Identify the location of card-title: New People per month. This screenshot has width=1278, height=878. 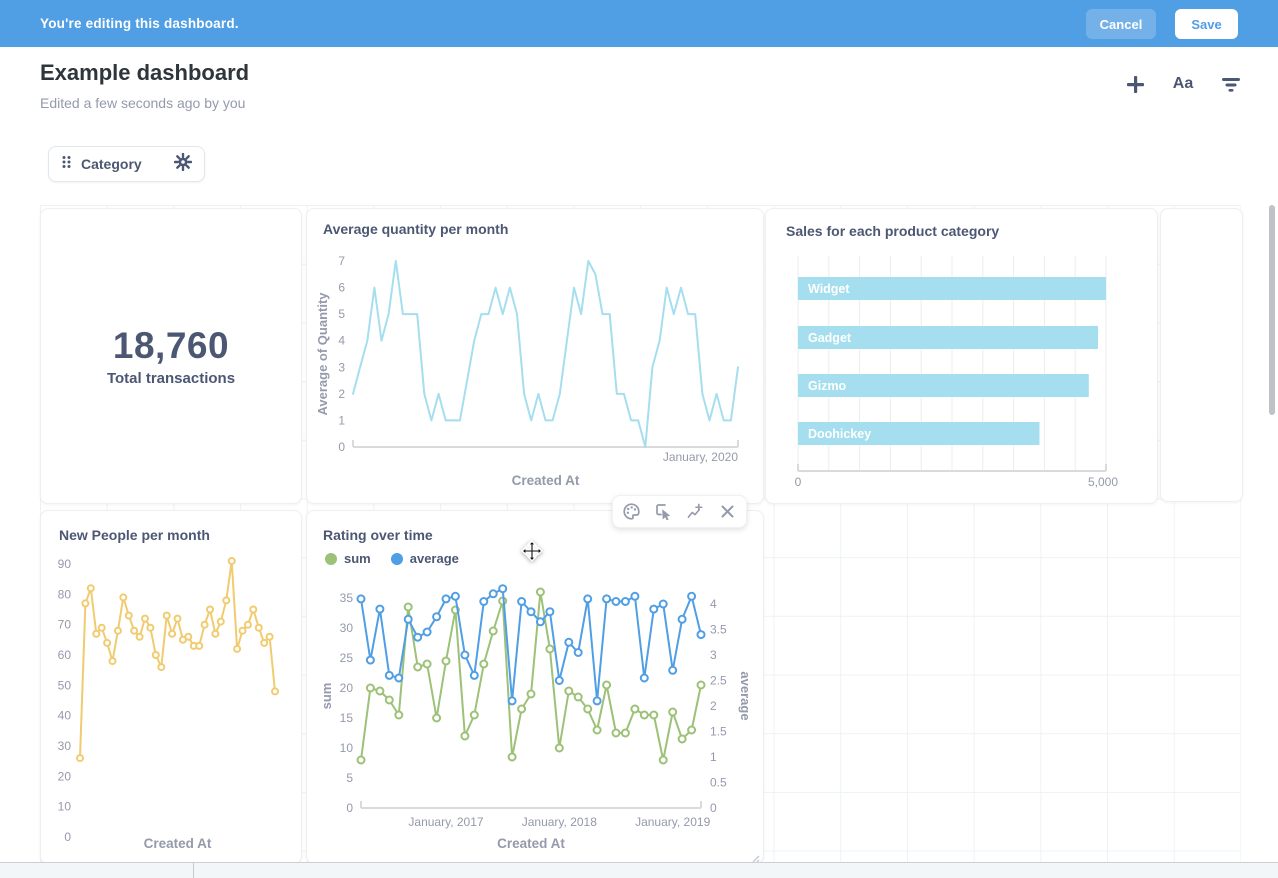
(134, 535).